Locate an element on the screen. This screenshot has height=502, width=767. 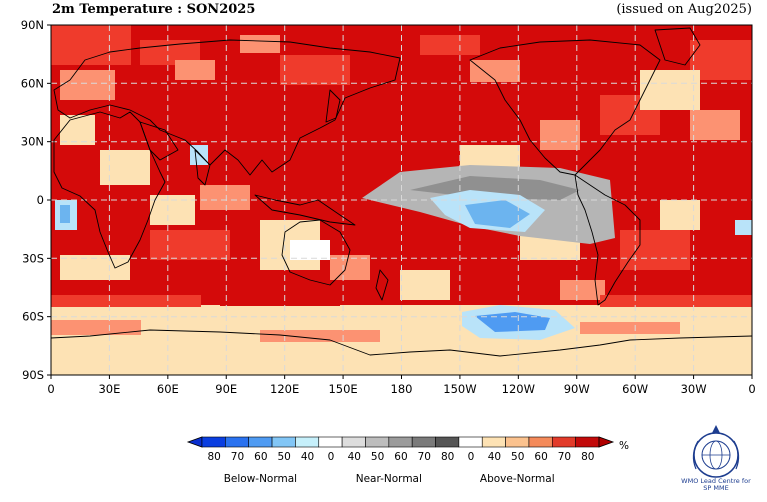
lon-tick-label: 30W is located at coordinates (694, 389).